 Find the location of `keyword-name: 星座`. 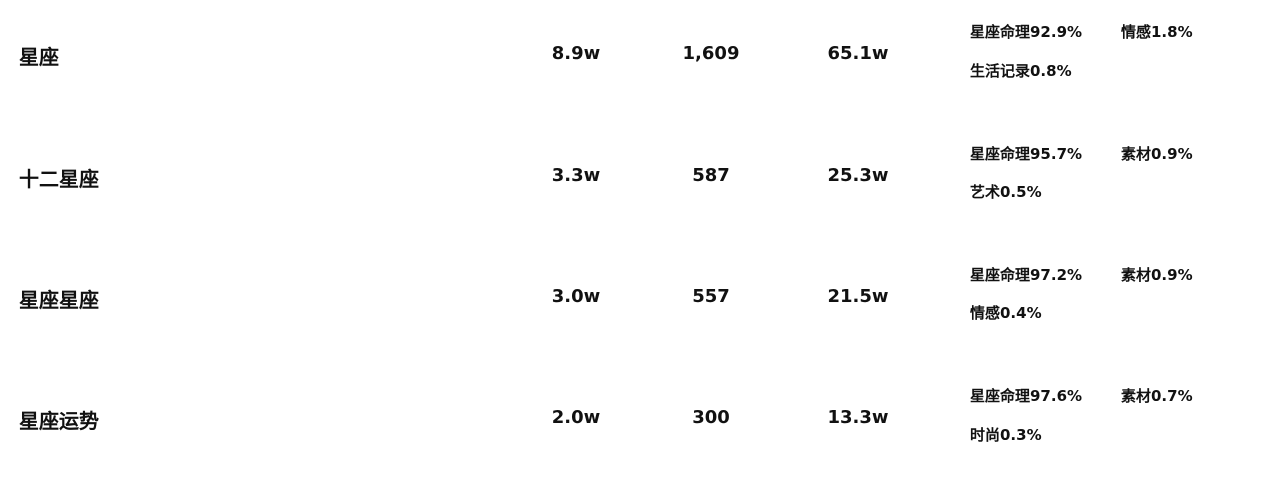

keyword-name: 星座 is located at coordinates (39, 57).